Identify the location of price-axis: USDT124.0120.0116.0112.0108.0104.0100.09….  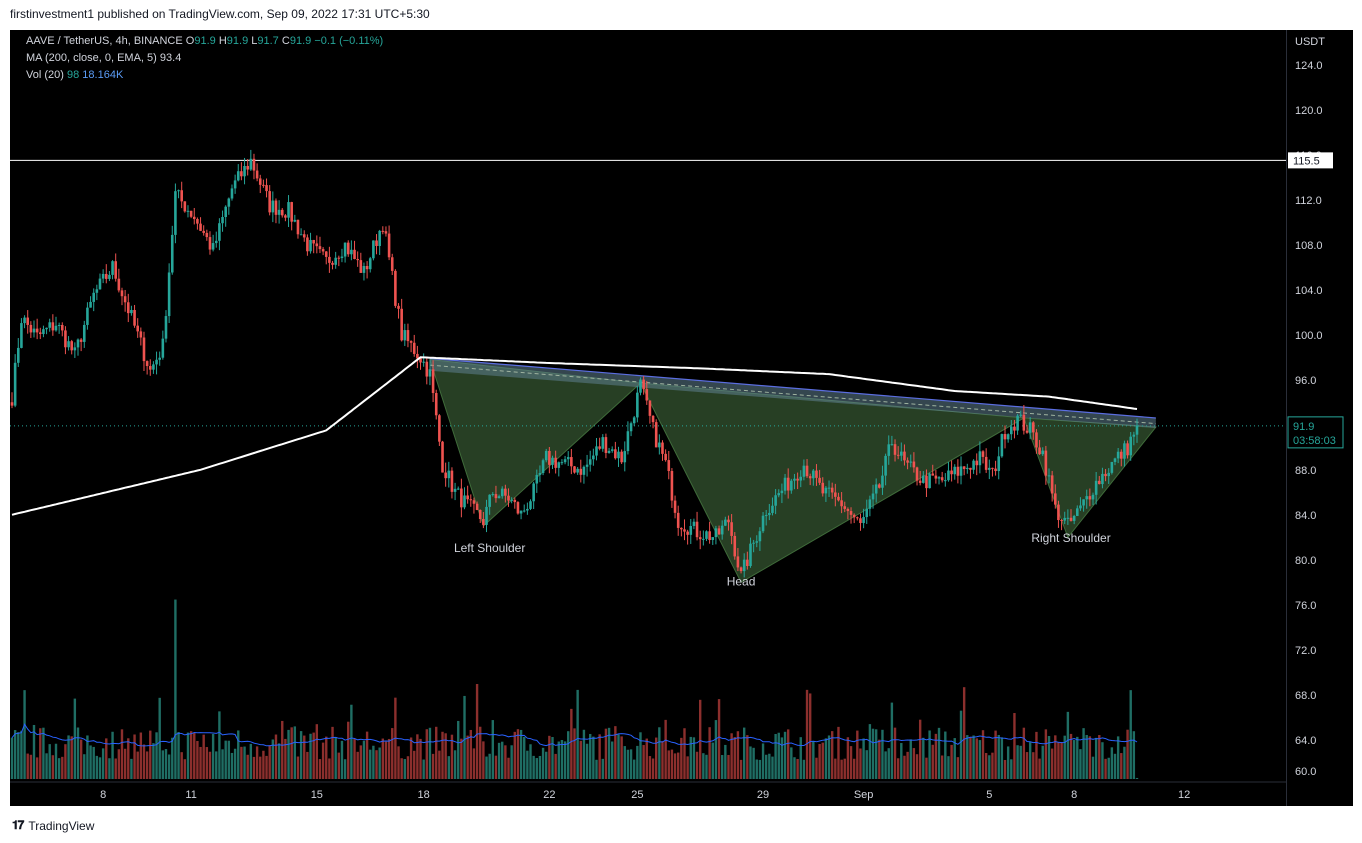
(1319, 418).